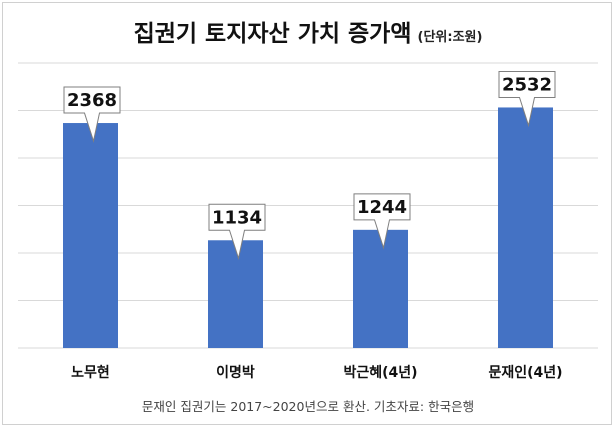 This screenshot has width=616, height=429. I want to click on data-label-3: 1244, so click(382, 207).